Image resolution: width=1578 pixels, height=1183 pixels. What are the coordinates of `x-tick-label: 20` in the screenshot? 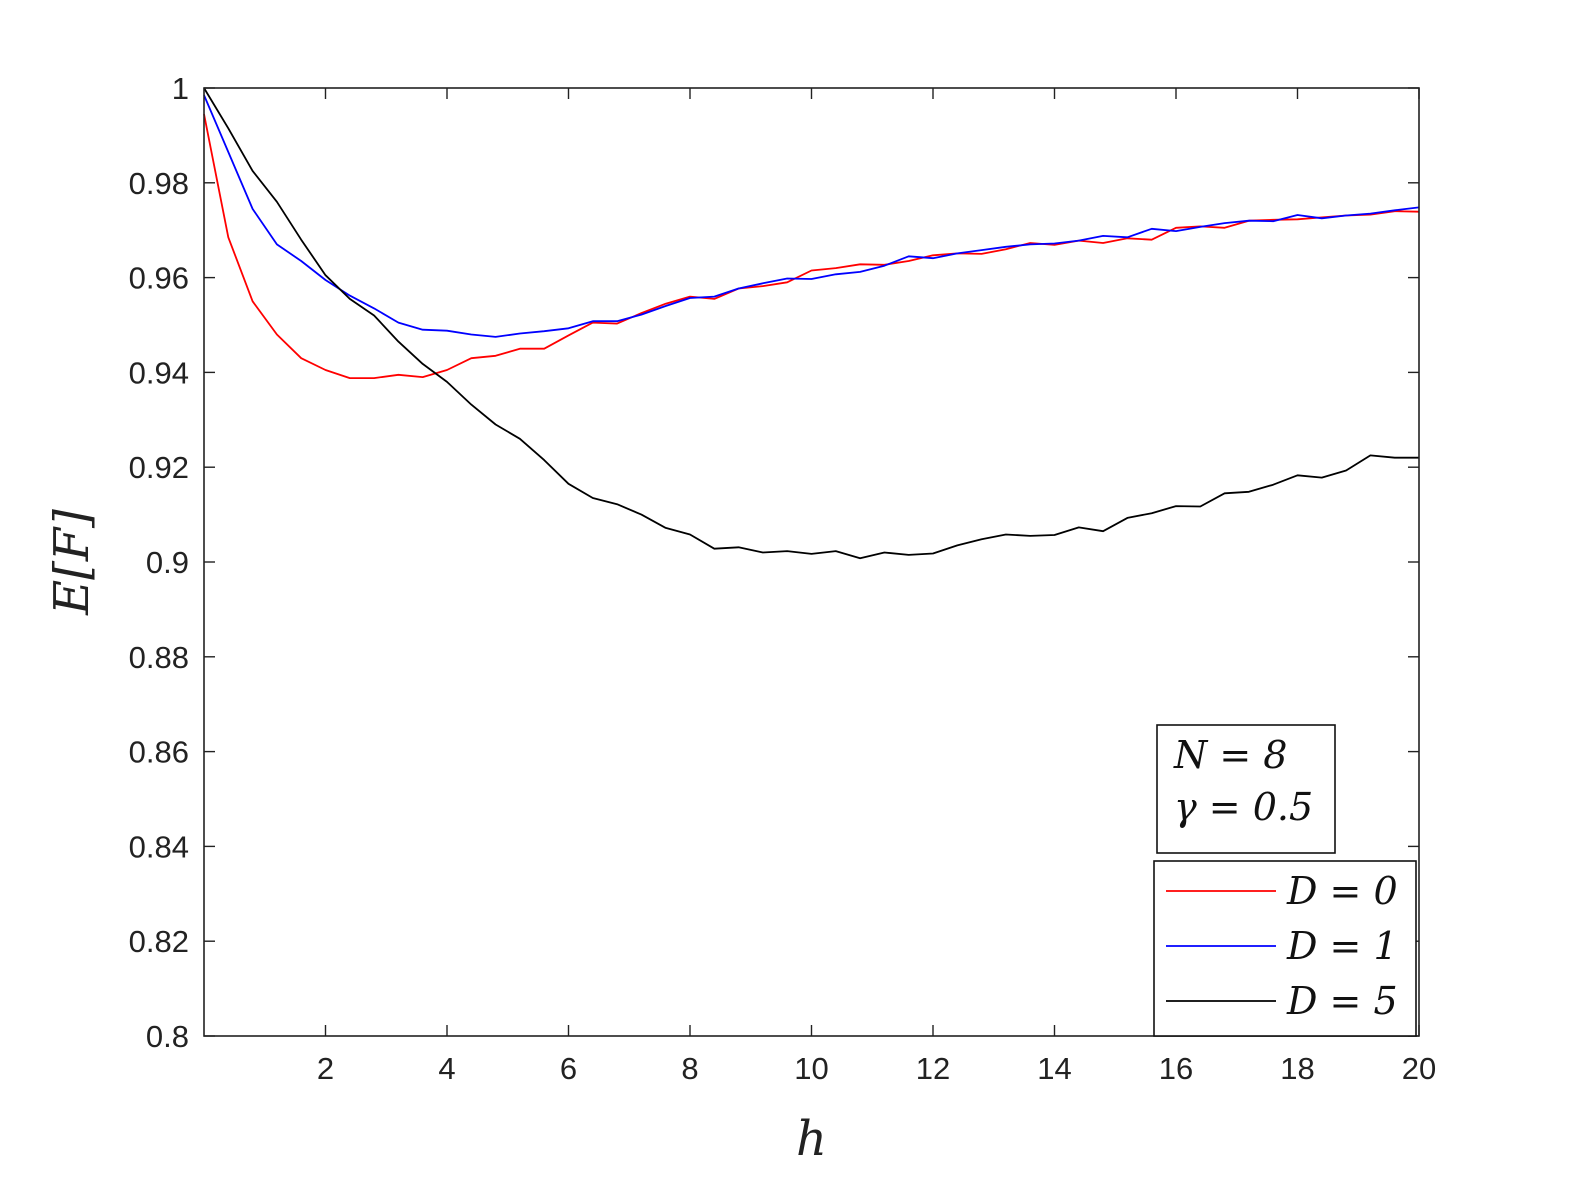 It's located at (1419, 1068).